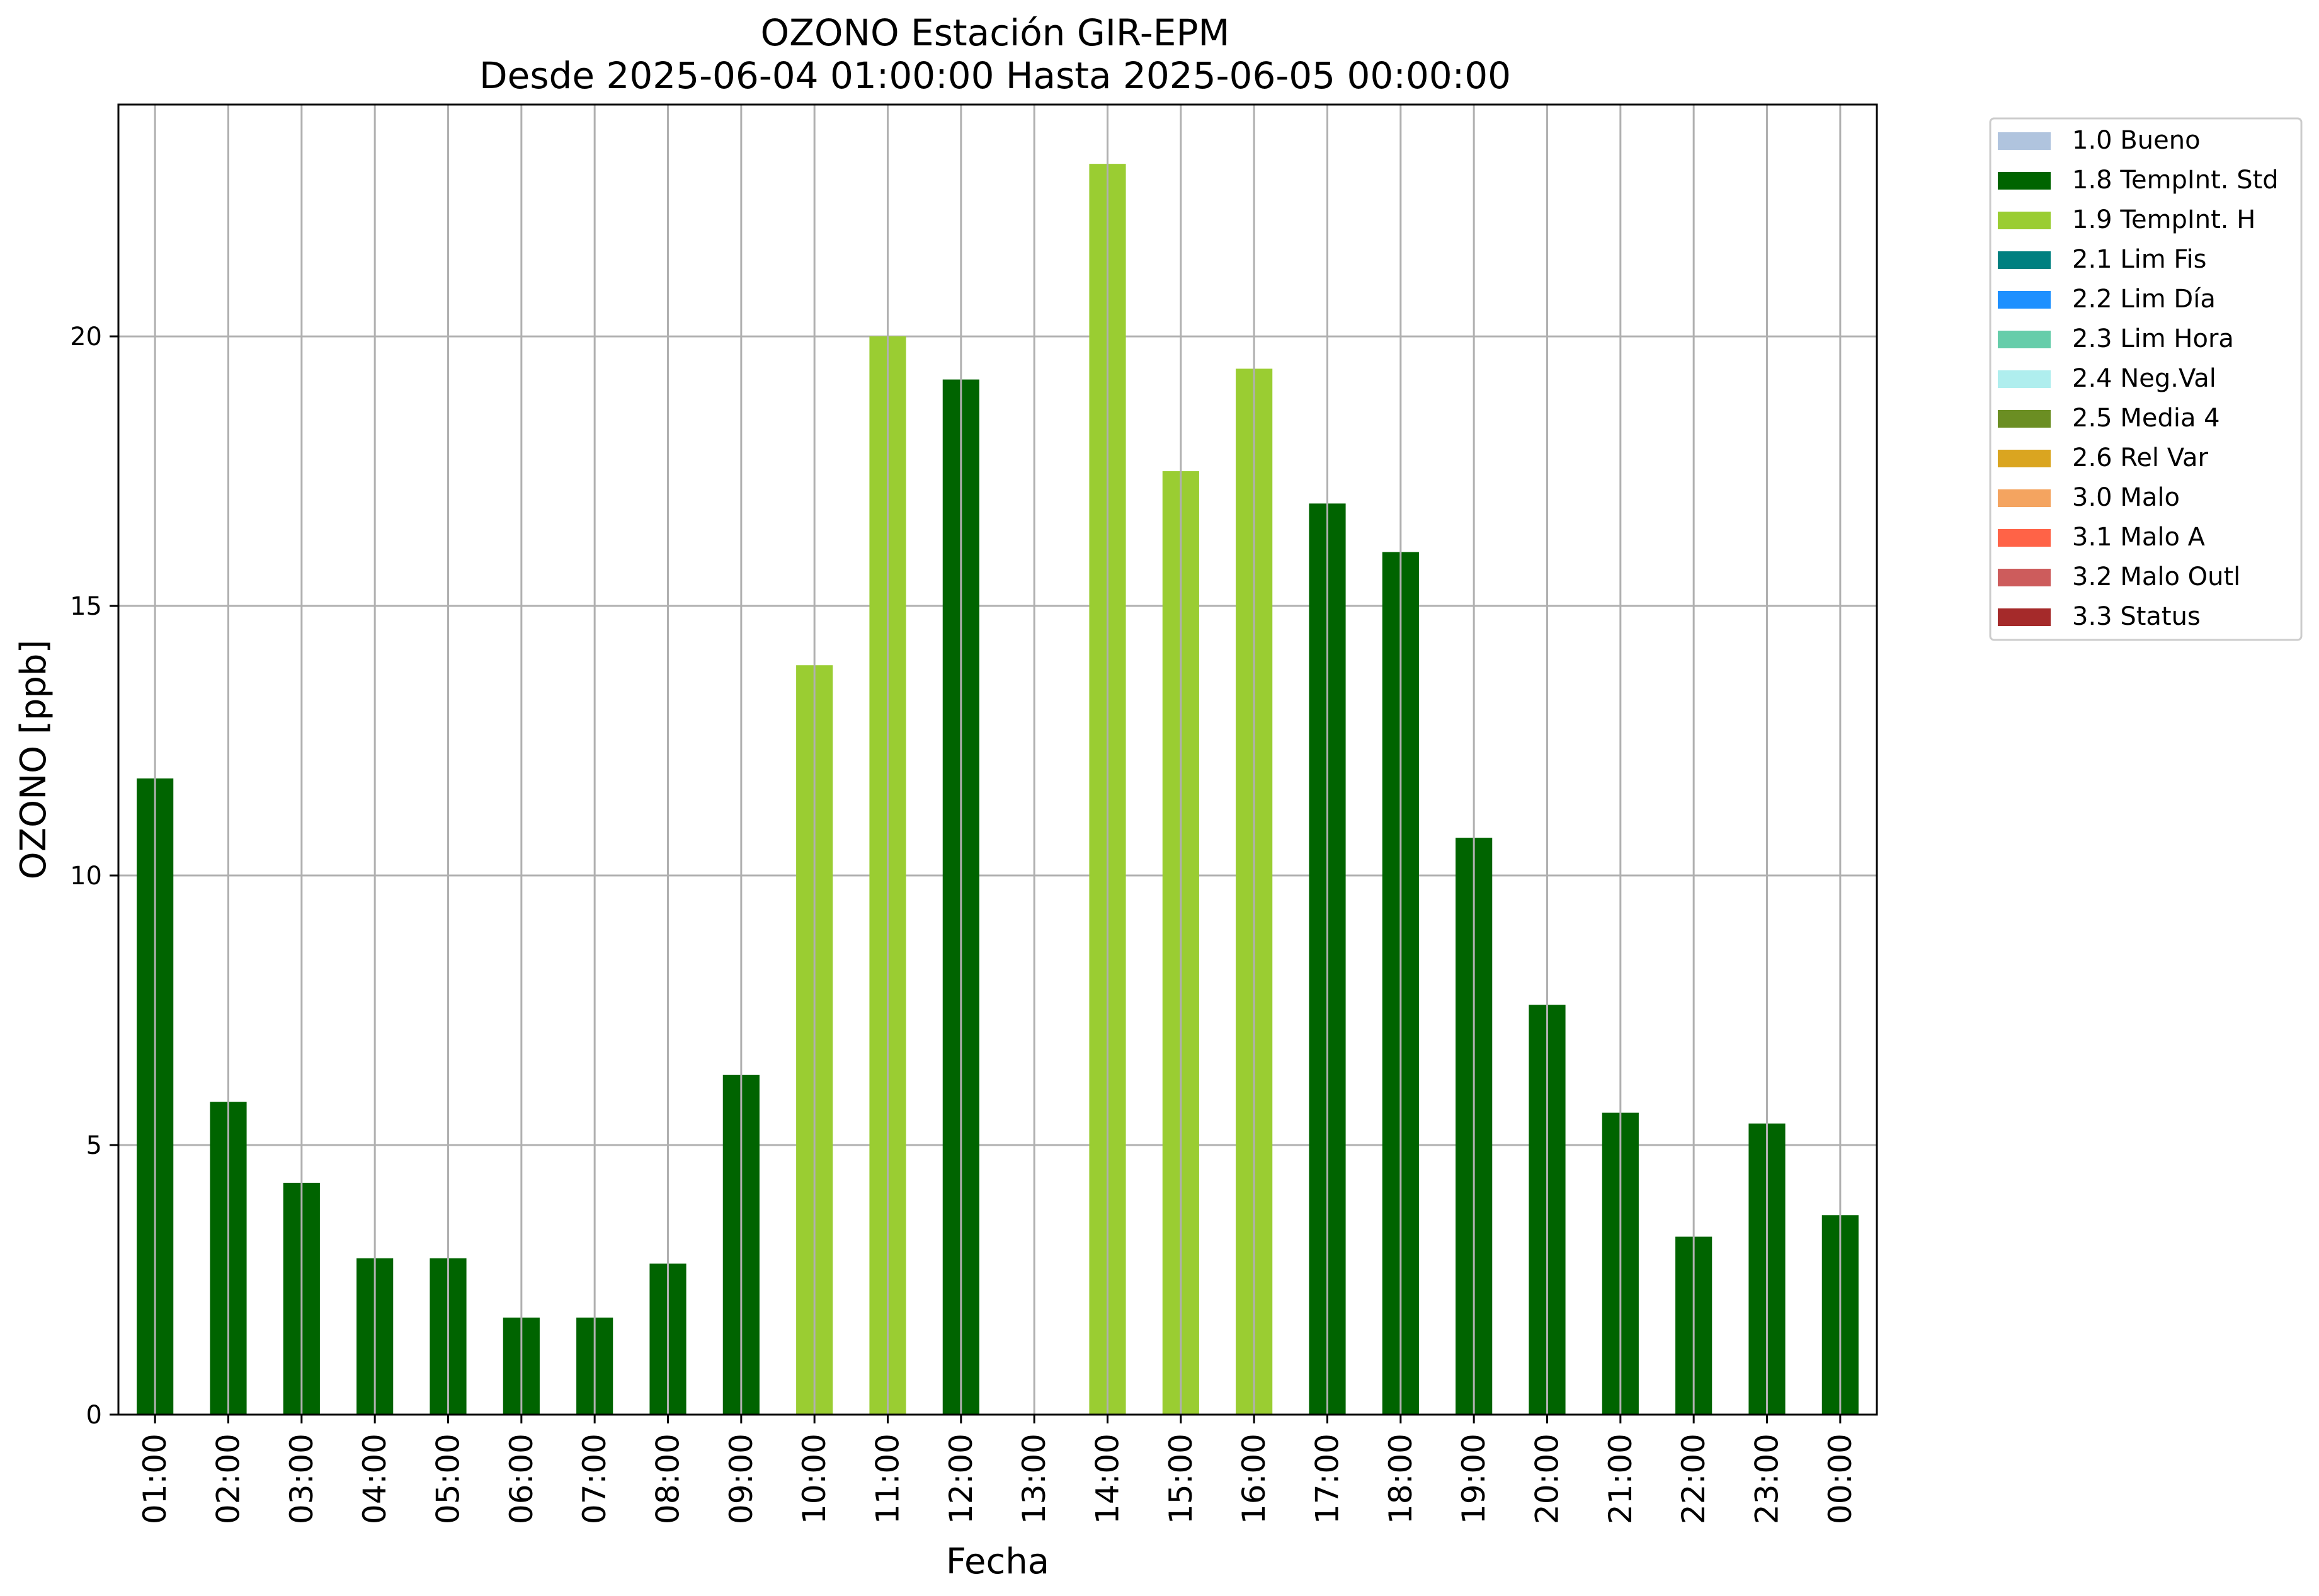  Describe the element at coordinates (2144, 299) in the screenshot. I see `legend-label: 2.2 Lim Día` at that location.